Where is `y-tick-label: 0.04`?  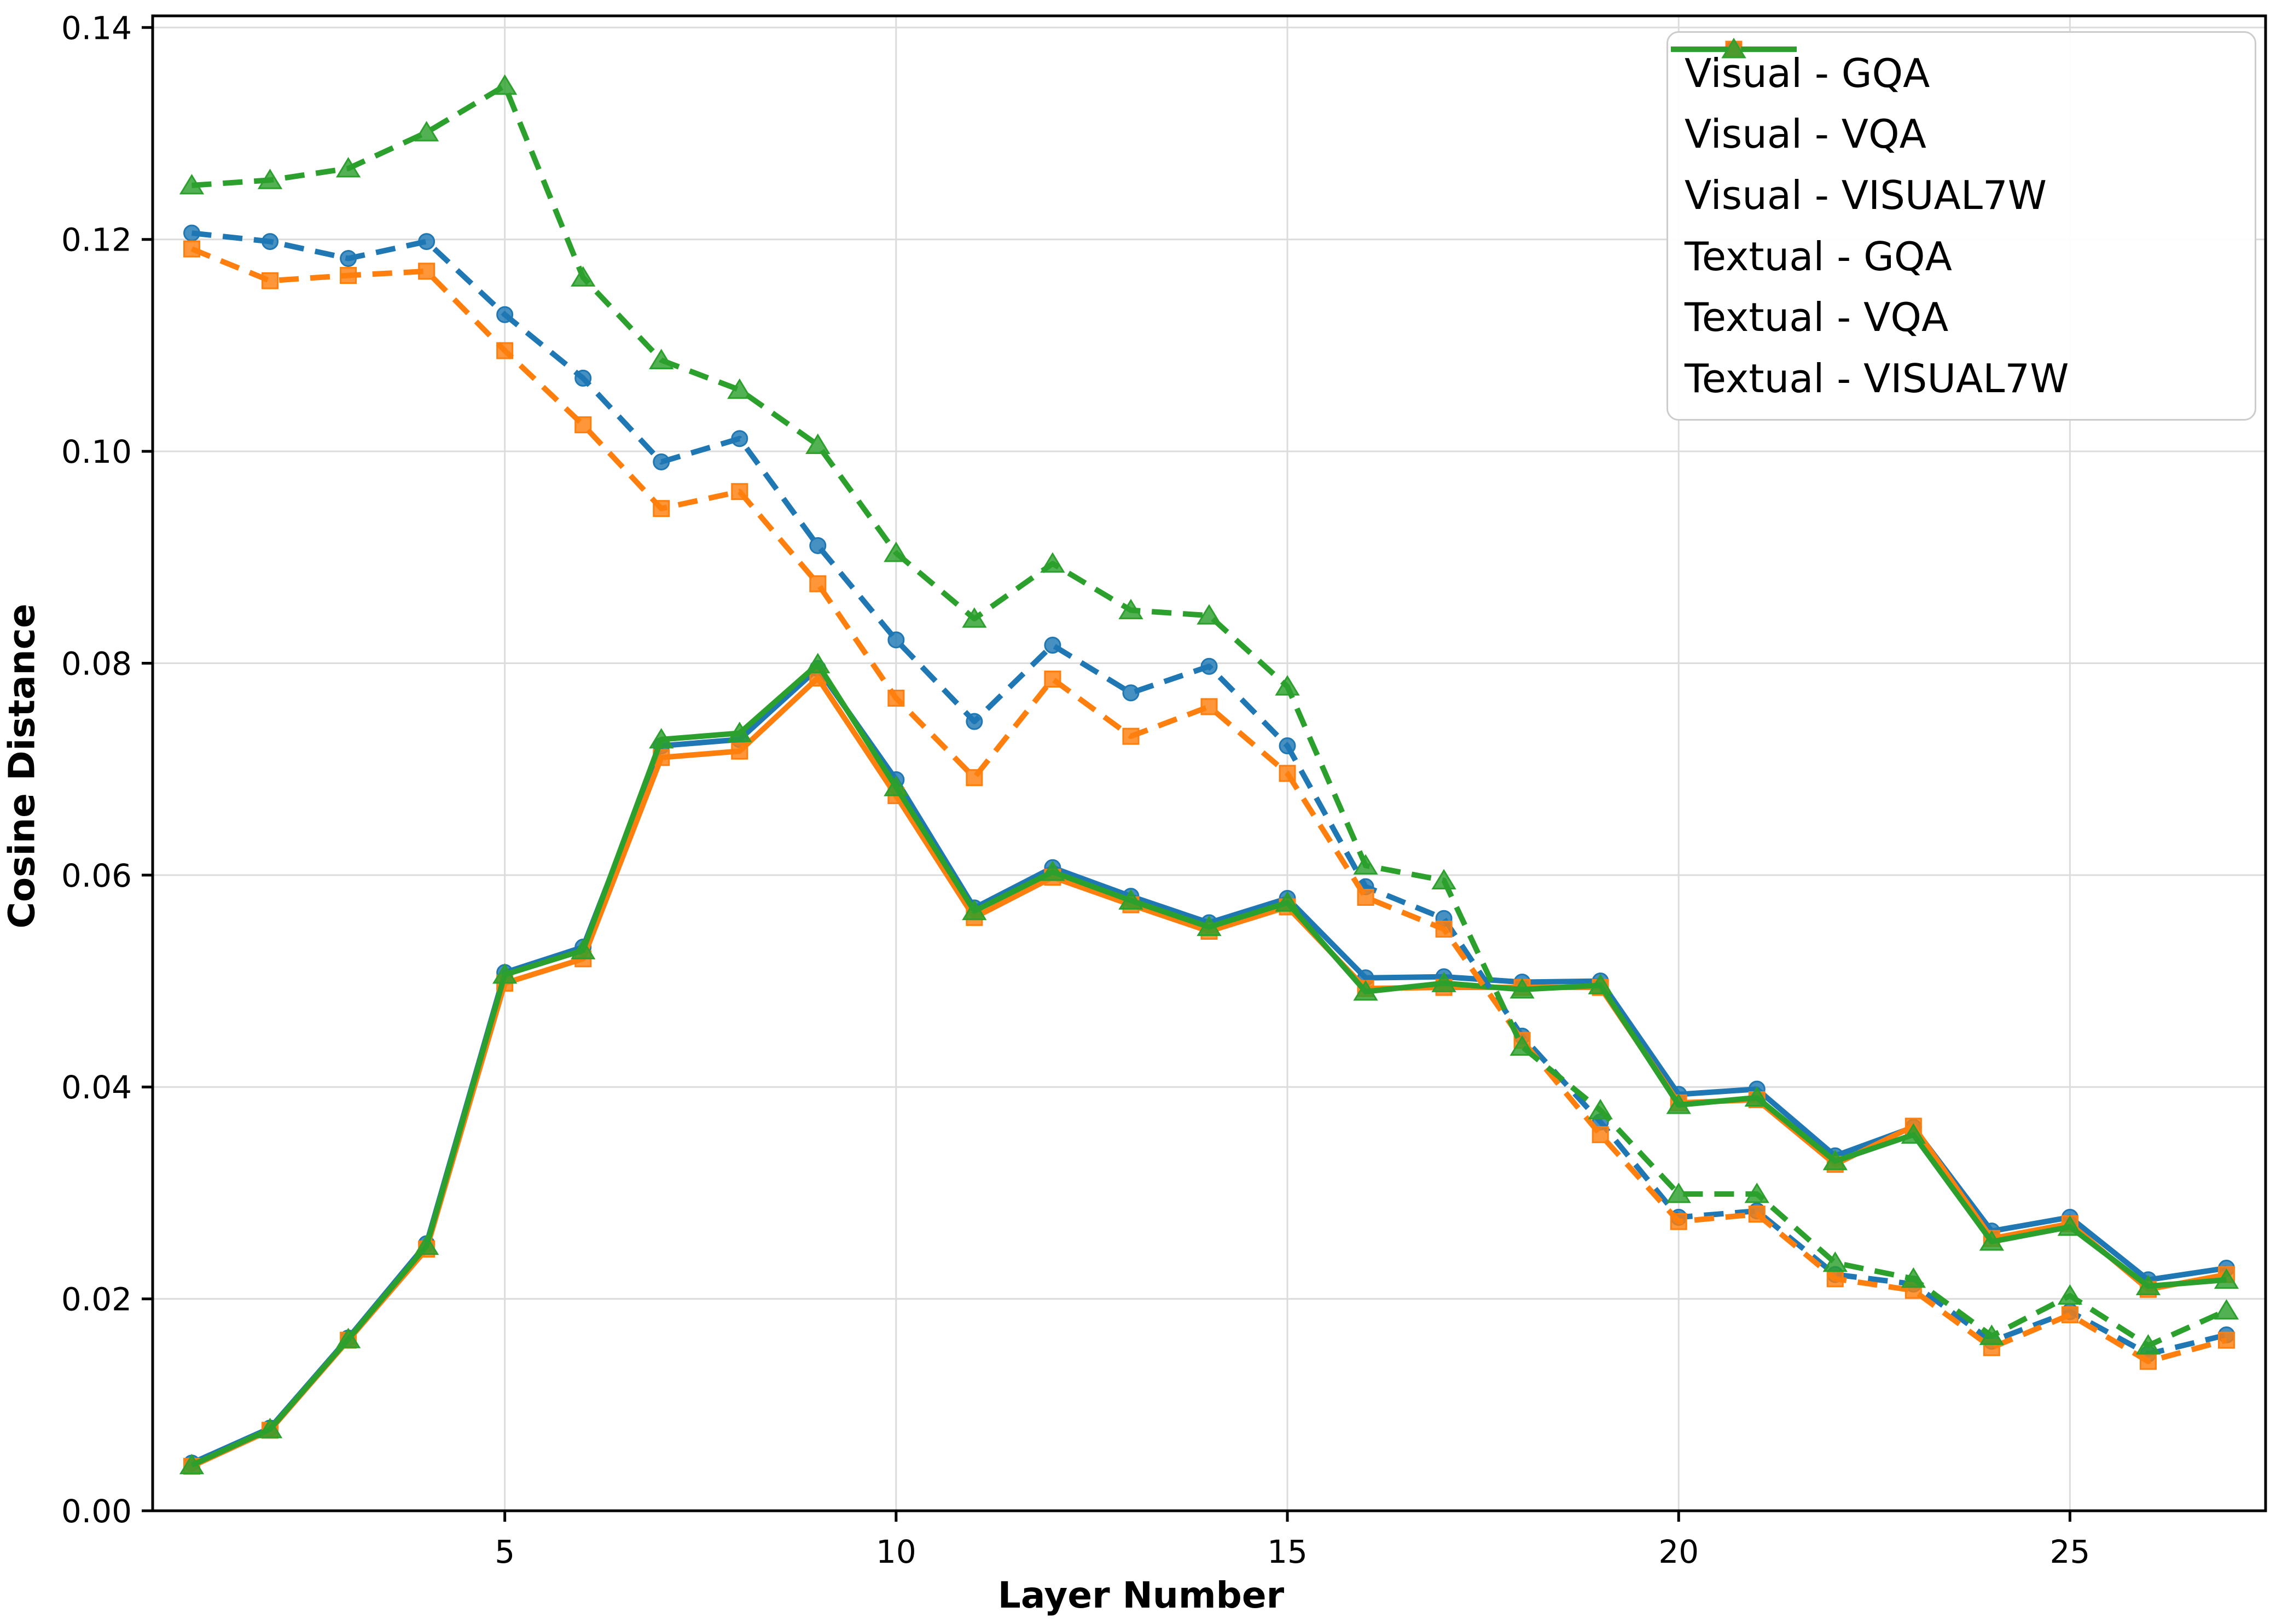
y-tick-label: 0.04 is located at coordinates (96, 1087).